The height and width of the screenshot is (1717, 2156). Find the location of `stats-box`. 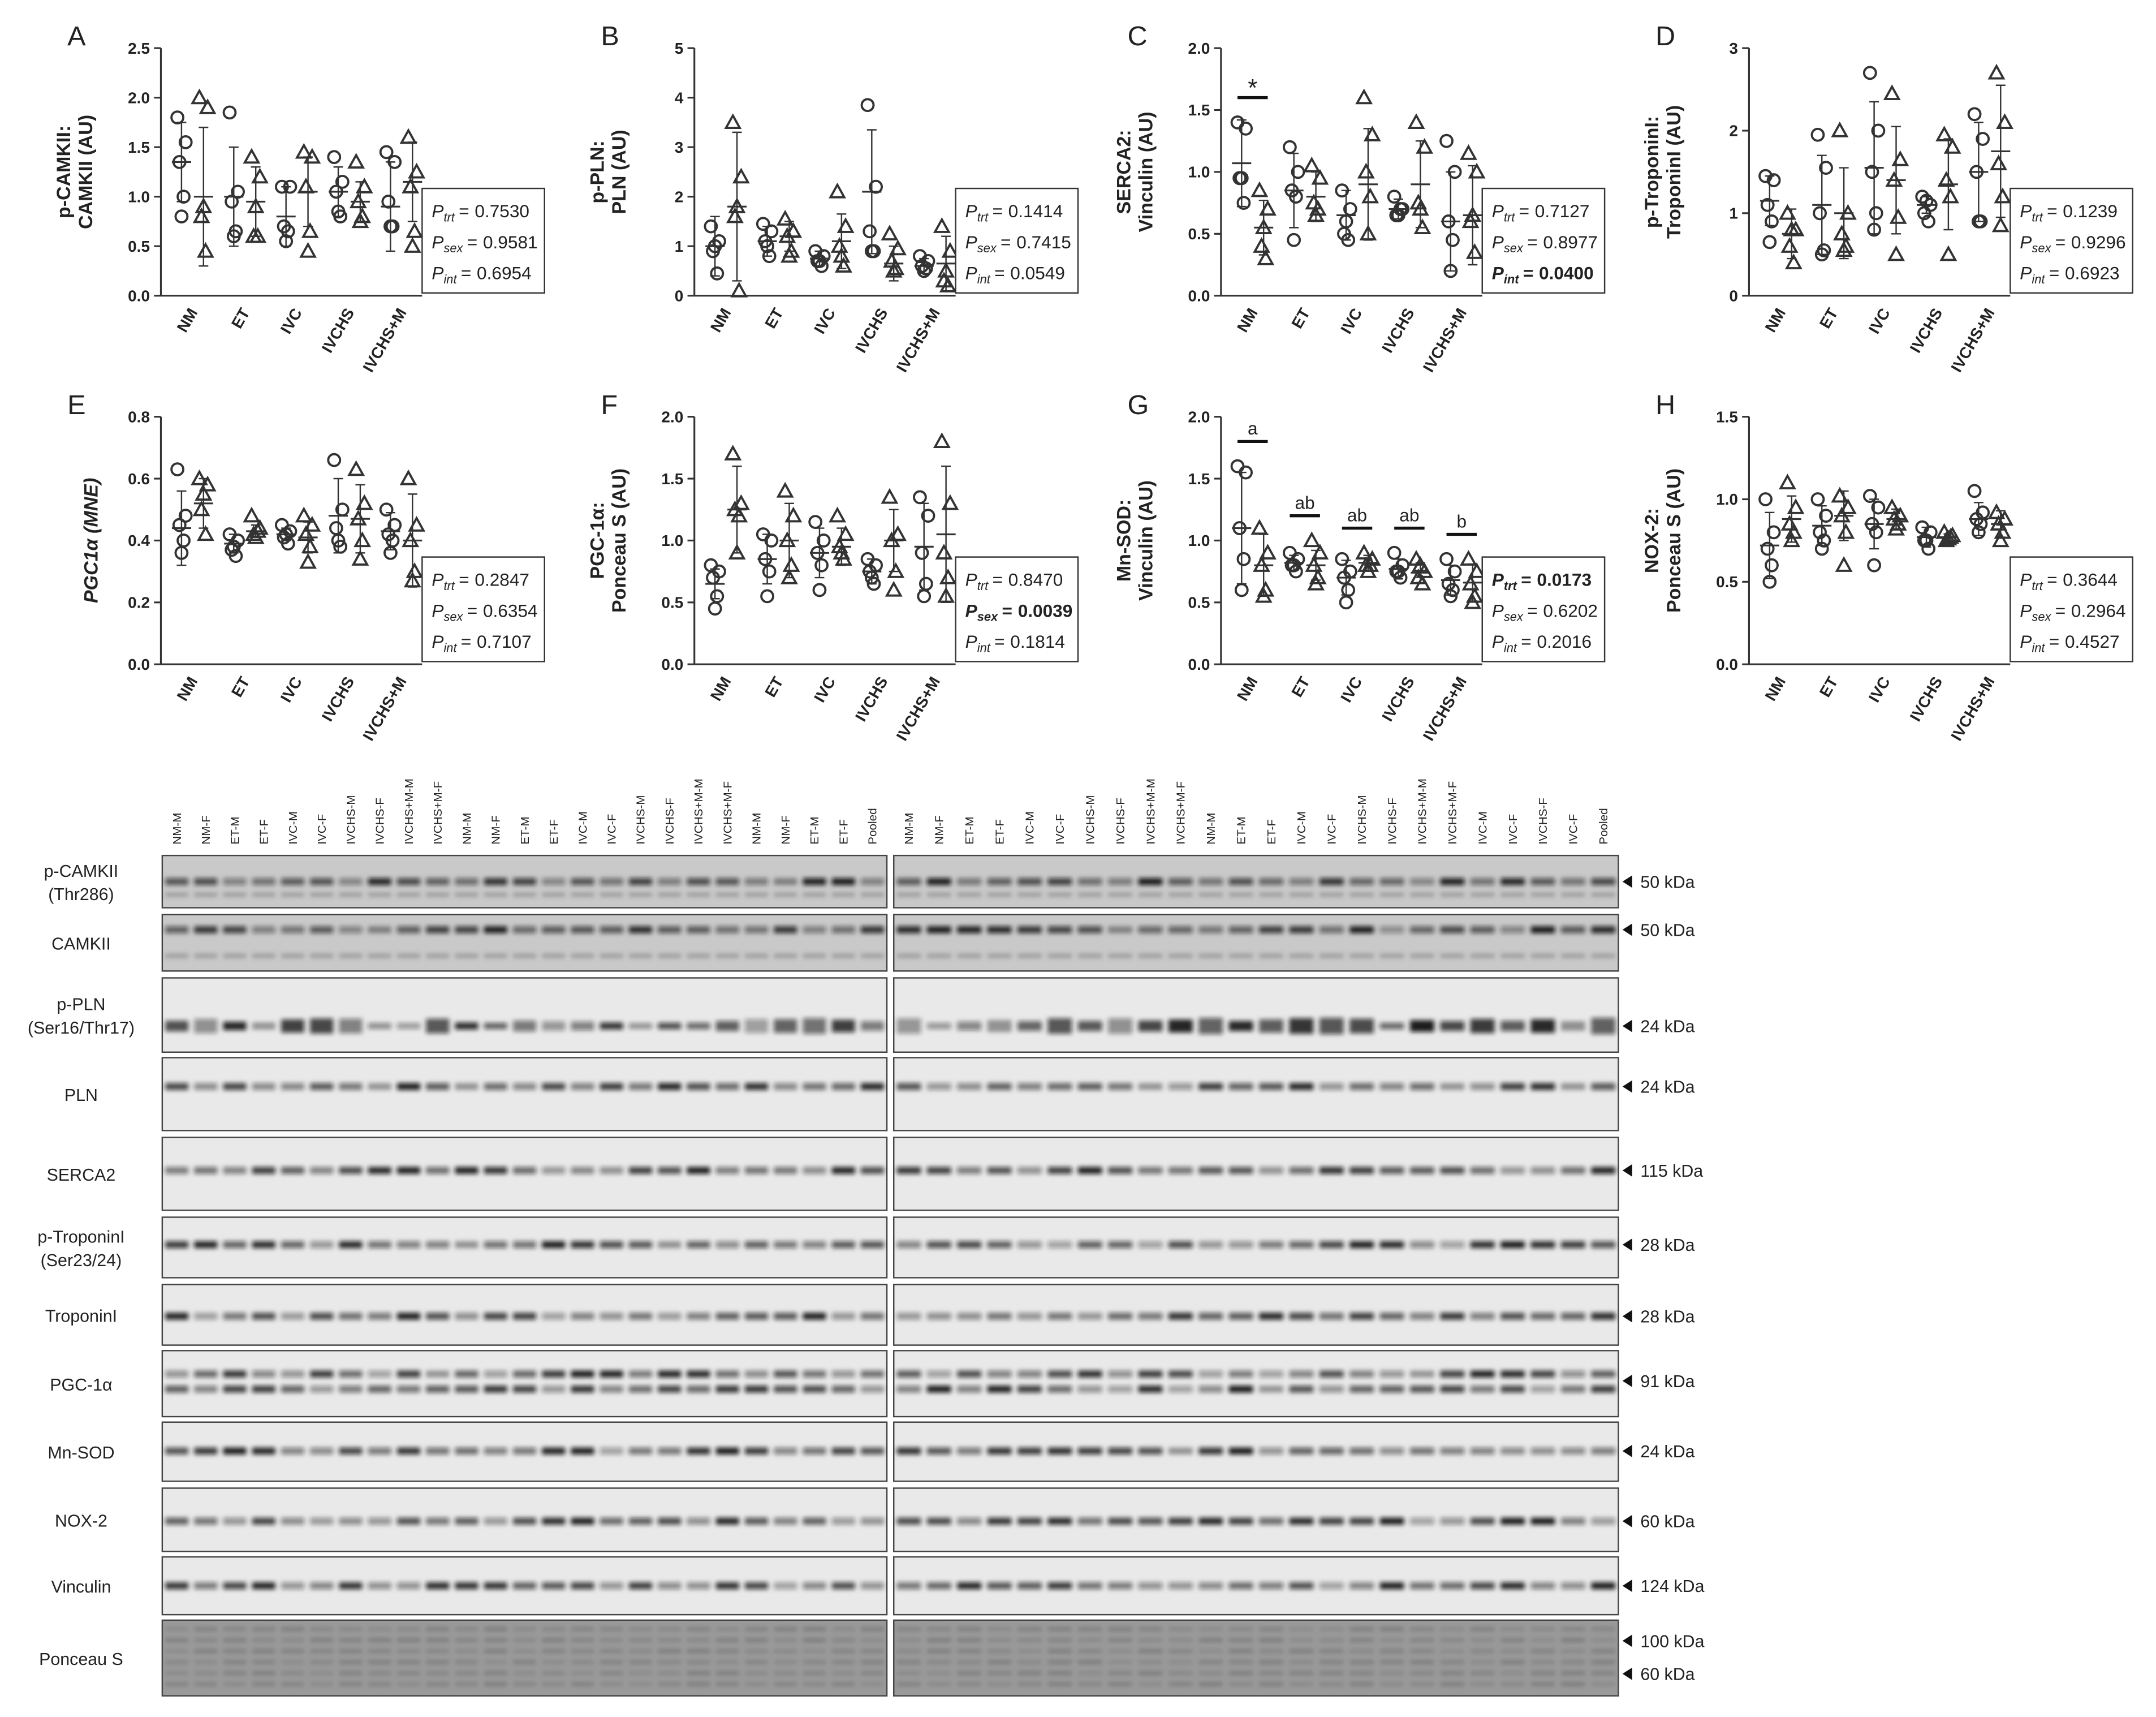

stats-box is located at coordinates (2071, 609).